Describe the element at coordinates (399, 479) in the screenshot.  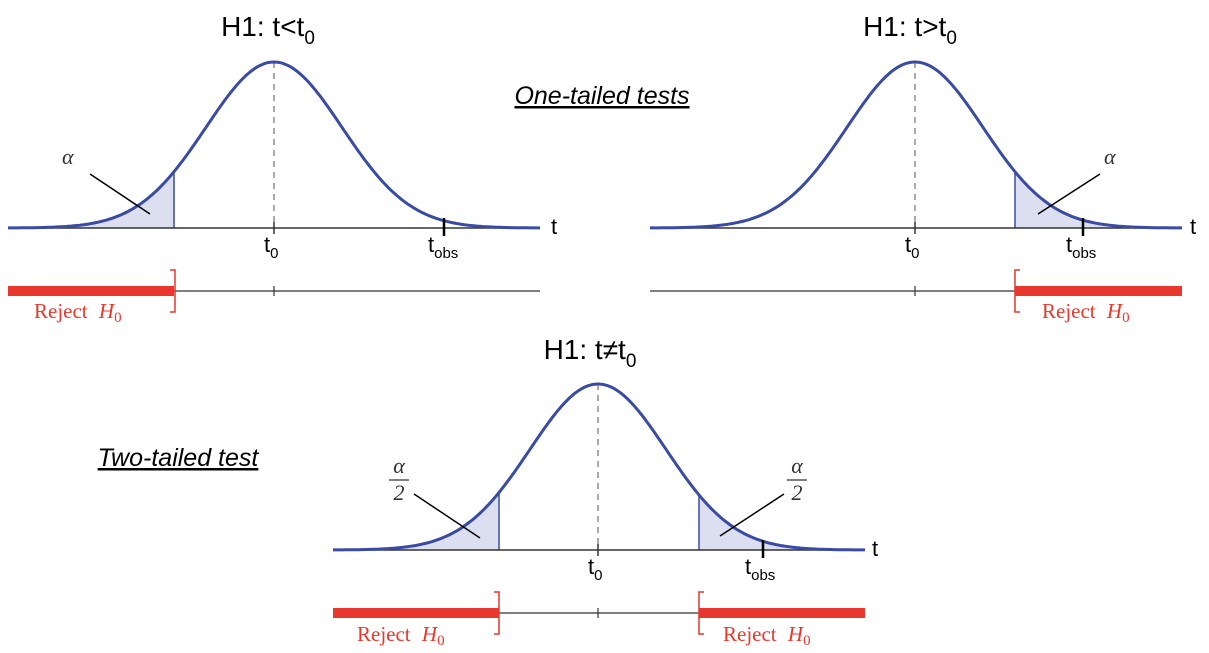
I see `bottom-left-alpha-half-label: α 2` at that location.